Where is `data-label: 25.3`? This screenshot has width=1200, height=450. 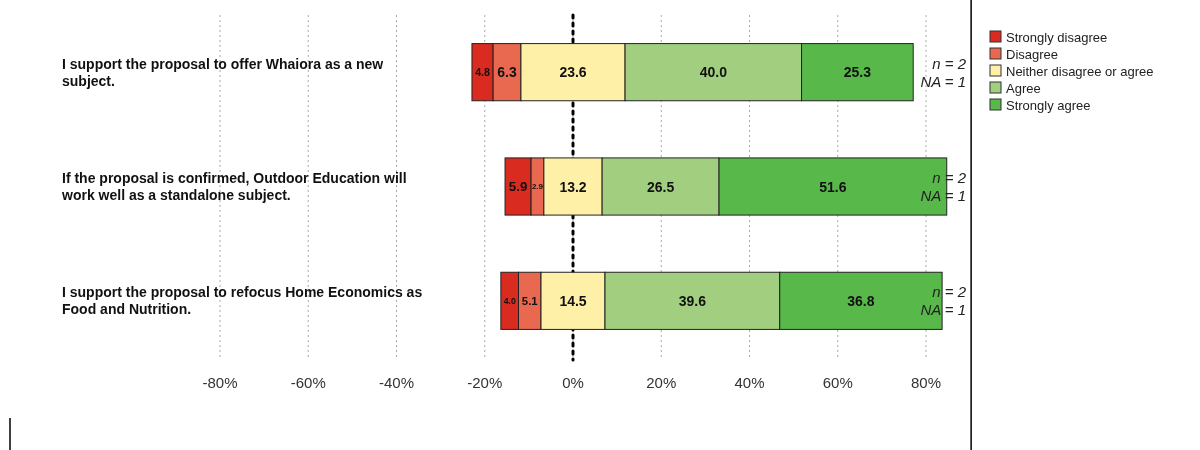 data-label: 25.3 is located at coordinates (857, 72).